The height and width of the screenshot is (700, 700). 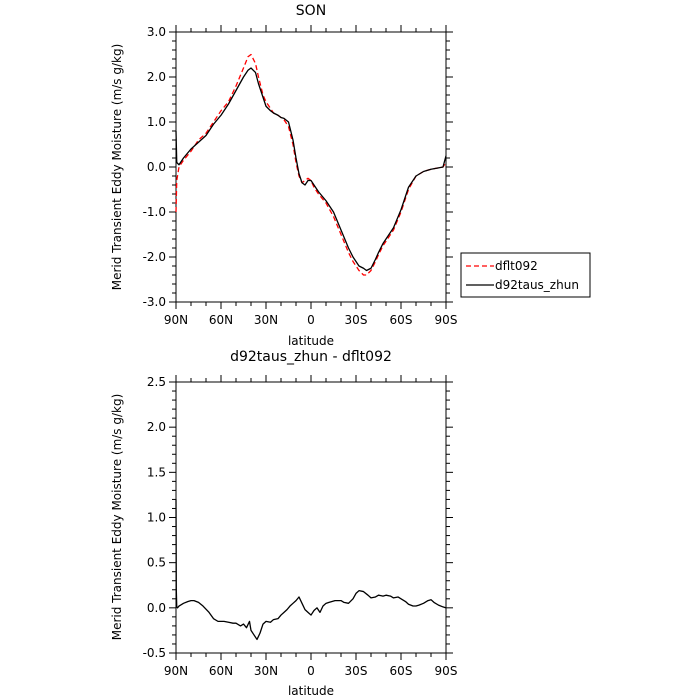 What do you see at coordinates (154, 302) in the screenshot?
I see `y-tick-label: -3.0` at bounding box center [154, 302].